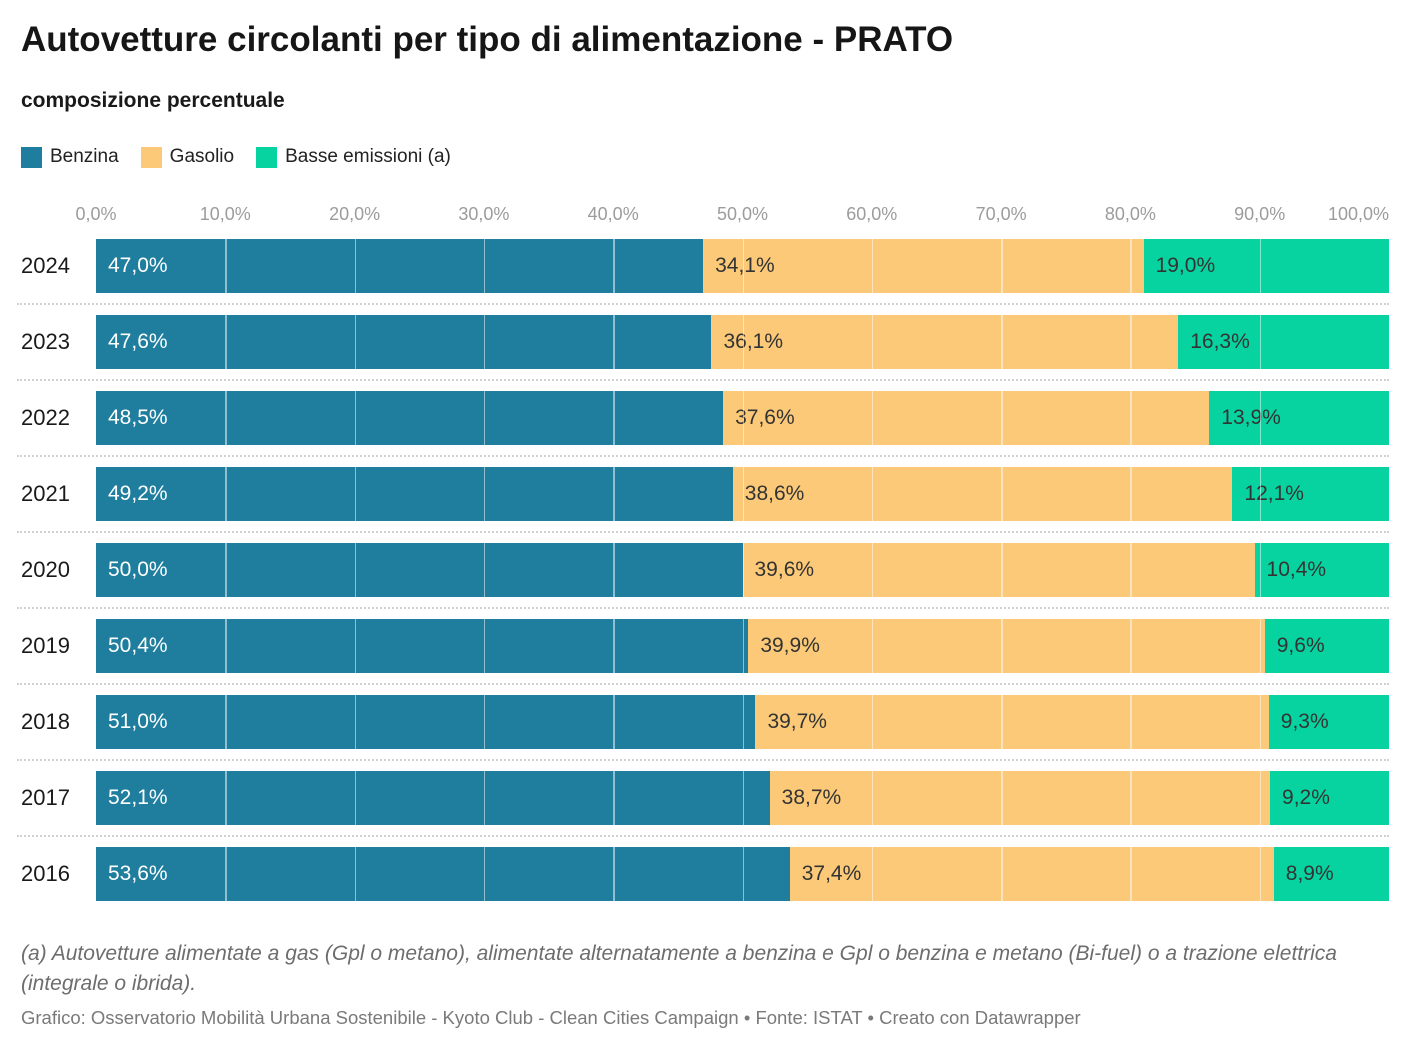 The height and width of the screenshot is (1054, 1412). What do you see at coordinates (410, 418) in the screenshot?
I see `bar-segment-benzina: 48,5%` at bounding box center [410, 418].